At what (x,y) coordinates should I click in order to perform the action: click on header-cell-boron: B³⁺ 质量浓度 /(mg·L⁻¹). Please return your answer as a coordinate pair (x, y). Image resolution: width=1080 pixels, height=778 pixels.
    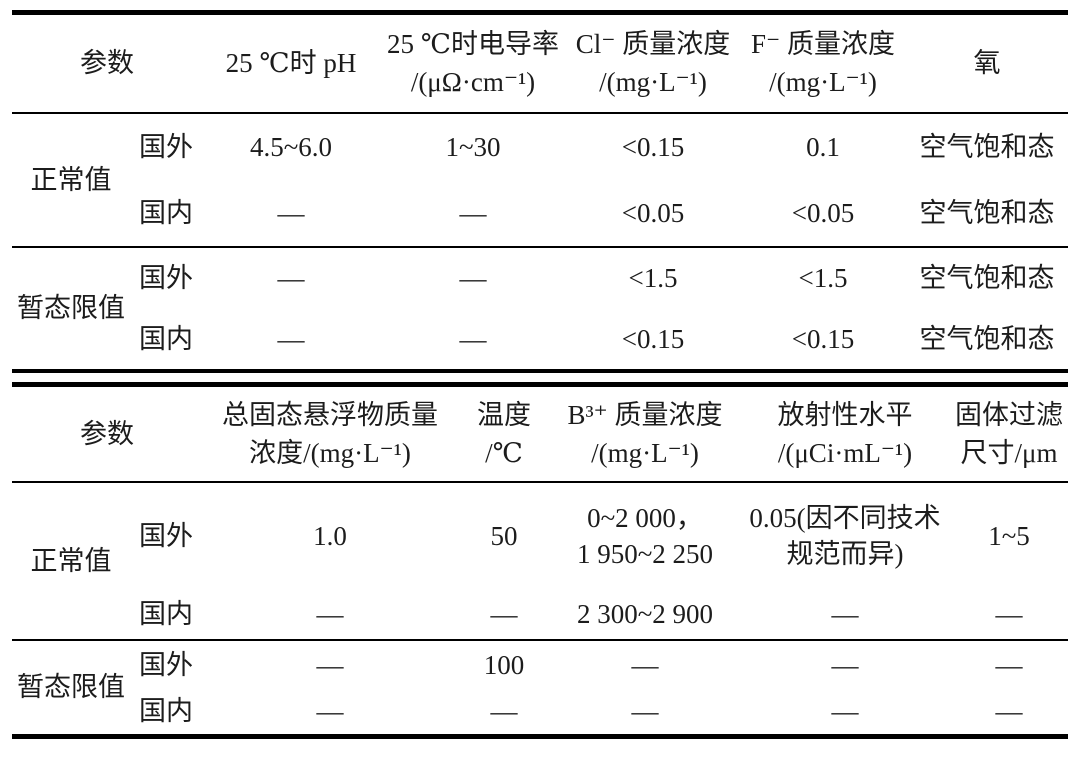
    Looking at the image, I should click on (645, 433).